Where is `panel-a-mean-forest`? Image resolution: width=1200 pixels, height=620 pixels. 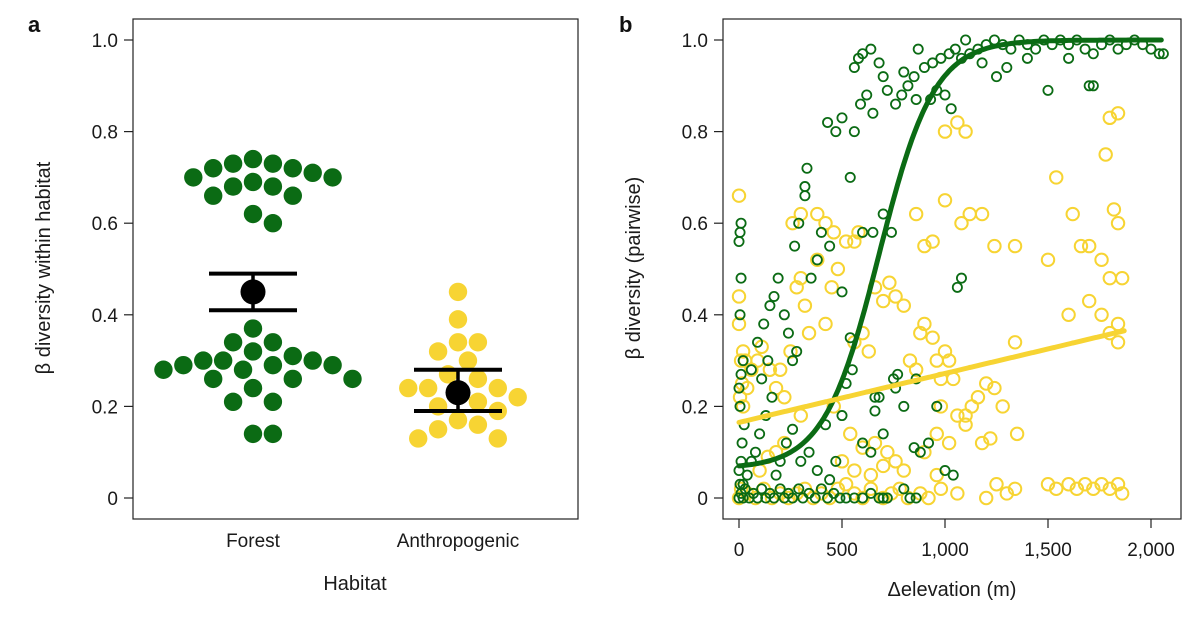 panel-a-mean-forest is located at coordinates (253, 292).